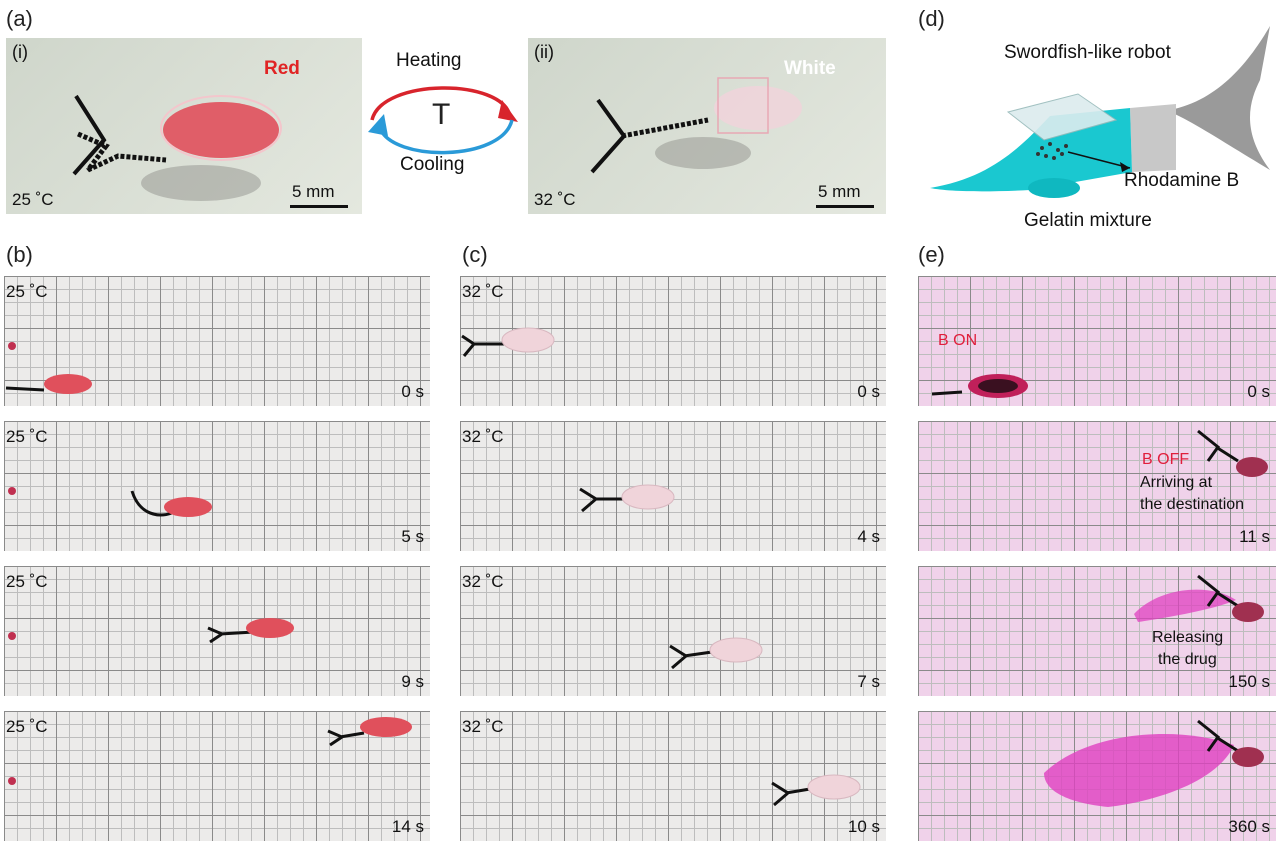  I want to click on panel-a-photo-red: (i) Red 25 ˚C 5 mm, so click(184, 126).